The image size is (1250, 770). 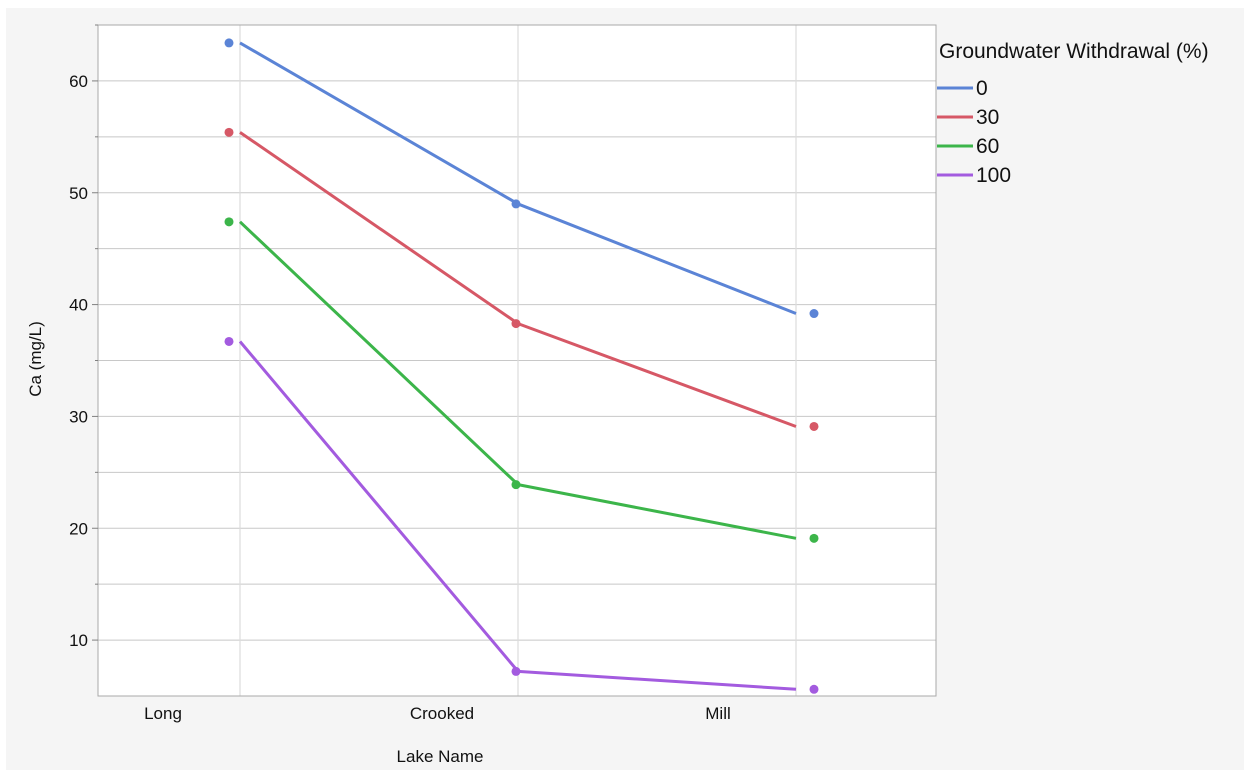 What do you see at coordinates (974, 175) in the screenshot?
I see `legend-item-100: 100` at bounding box center [974, 175].